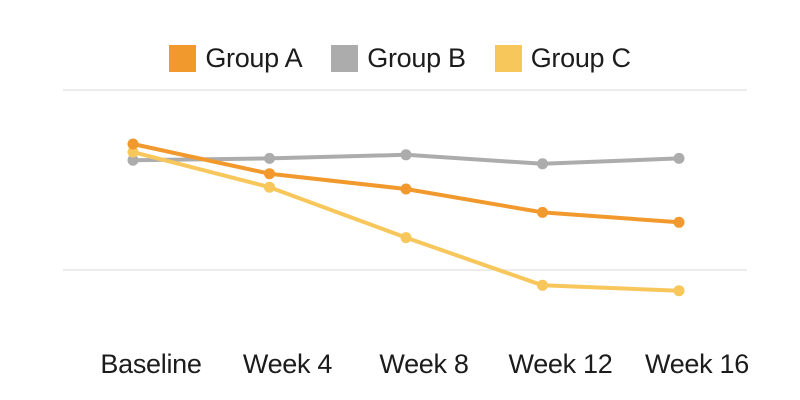  Describe the element at coordinates (151, 364) in the screenshot. I see `x-axis-label: Baseline` at that location.